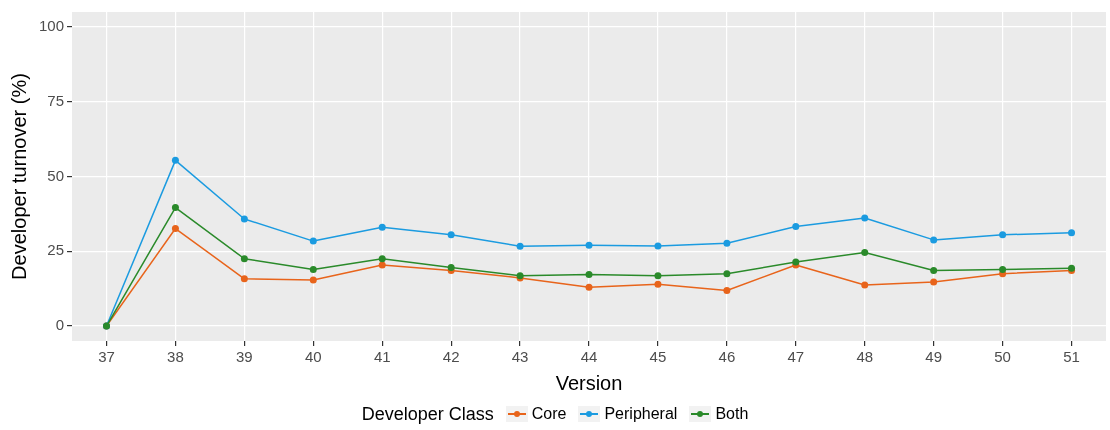  What do you see at coordinates (1002, 357) in the screenshot?
I see `x-tick-label: 50` at bounding box center [1002, 357].